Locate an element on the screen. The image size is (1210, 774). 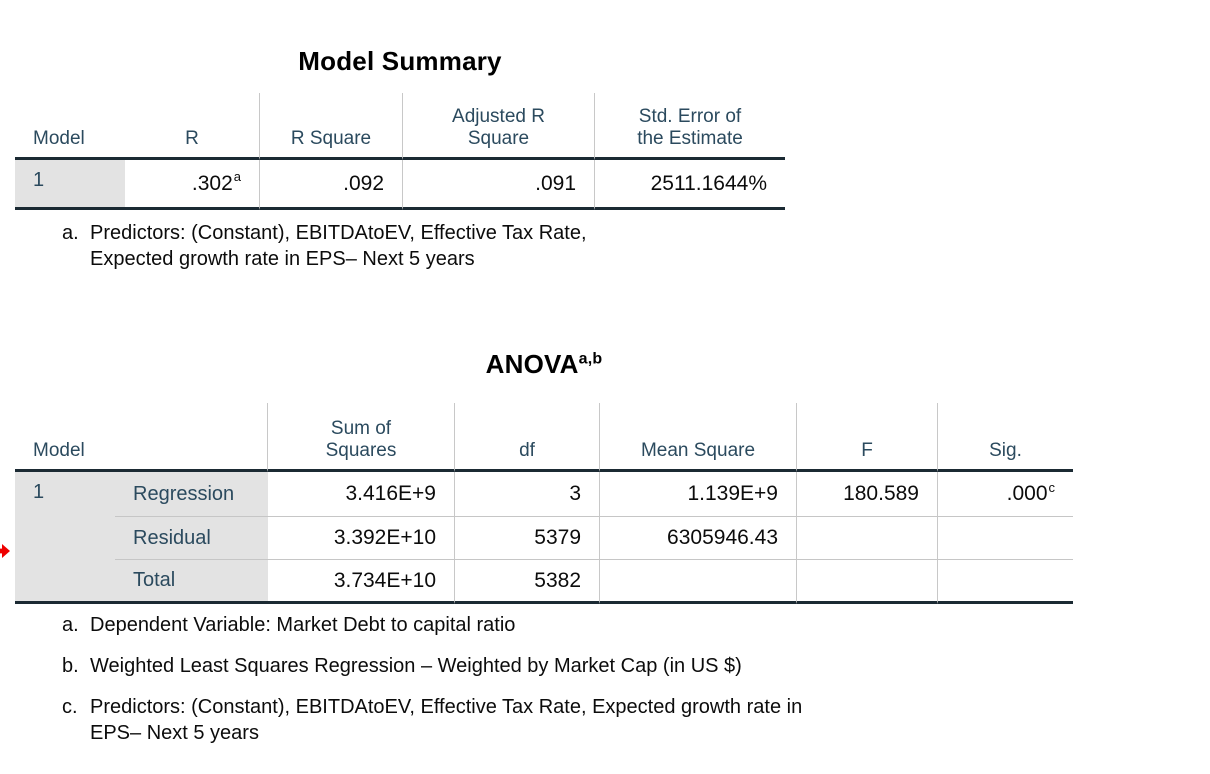
anova-residual-mean-square: 6305946.43 is located at coordinates (698, 538).